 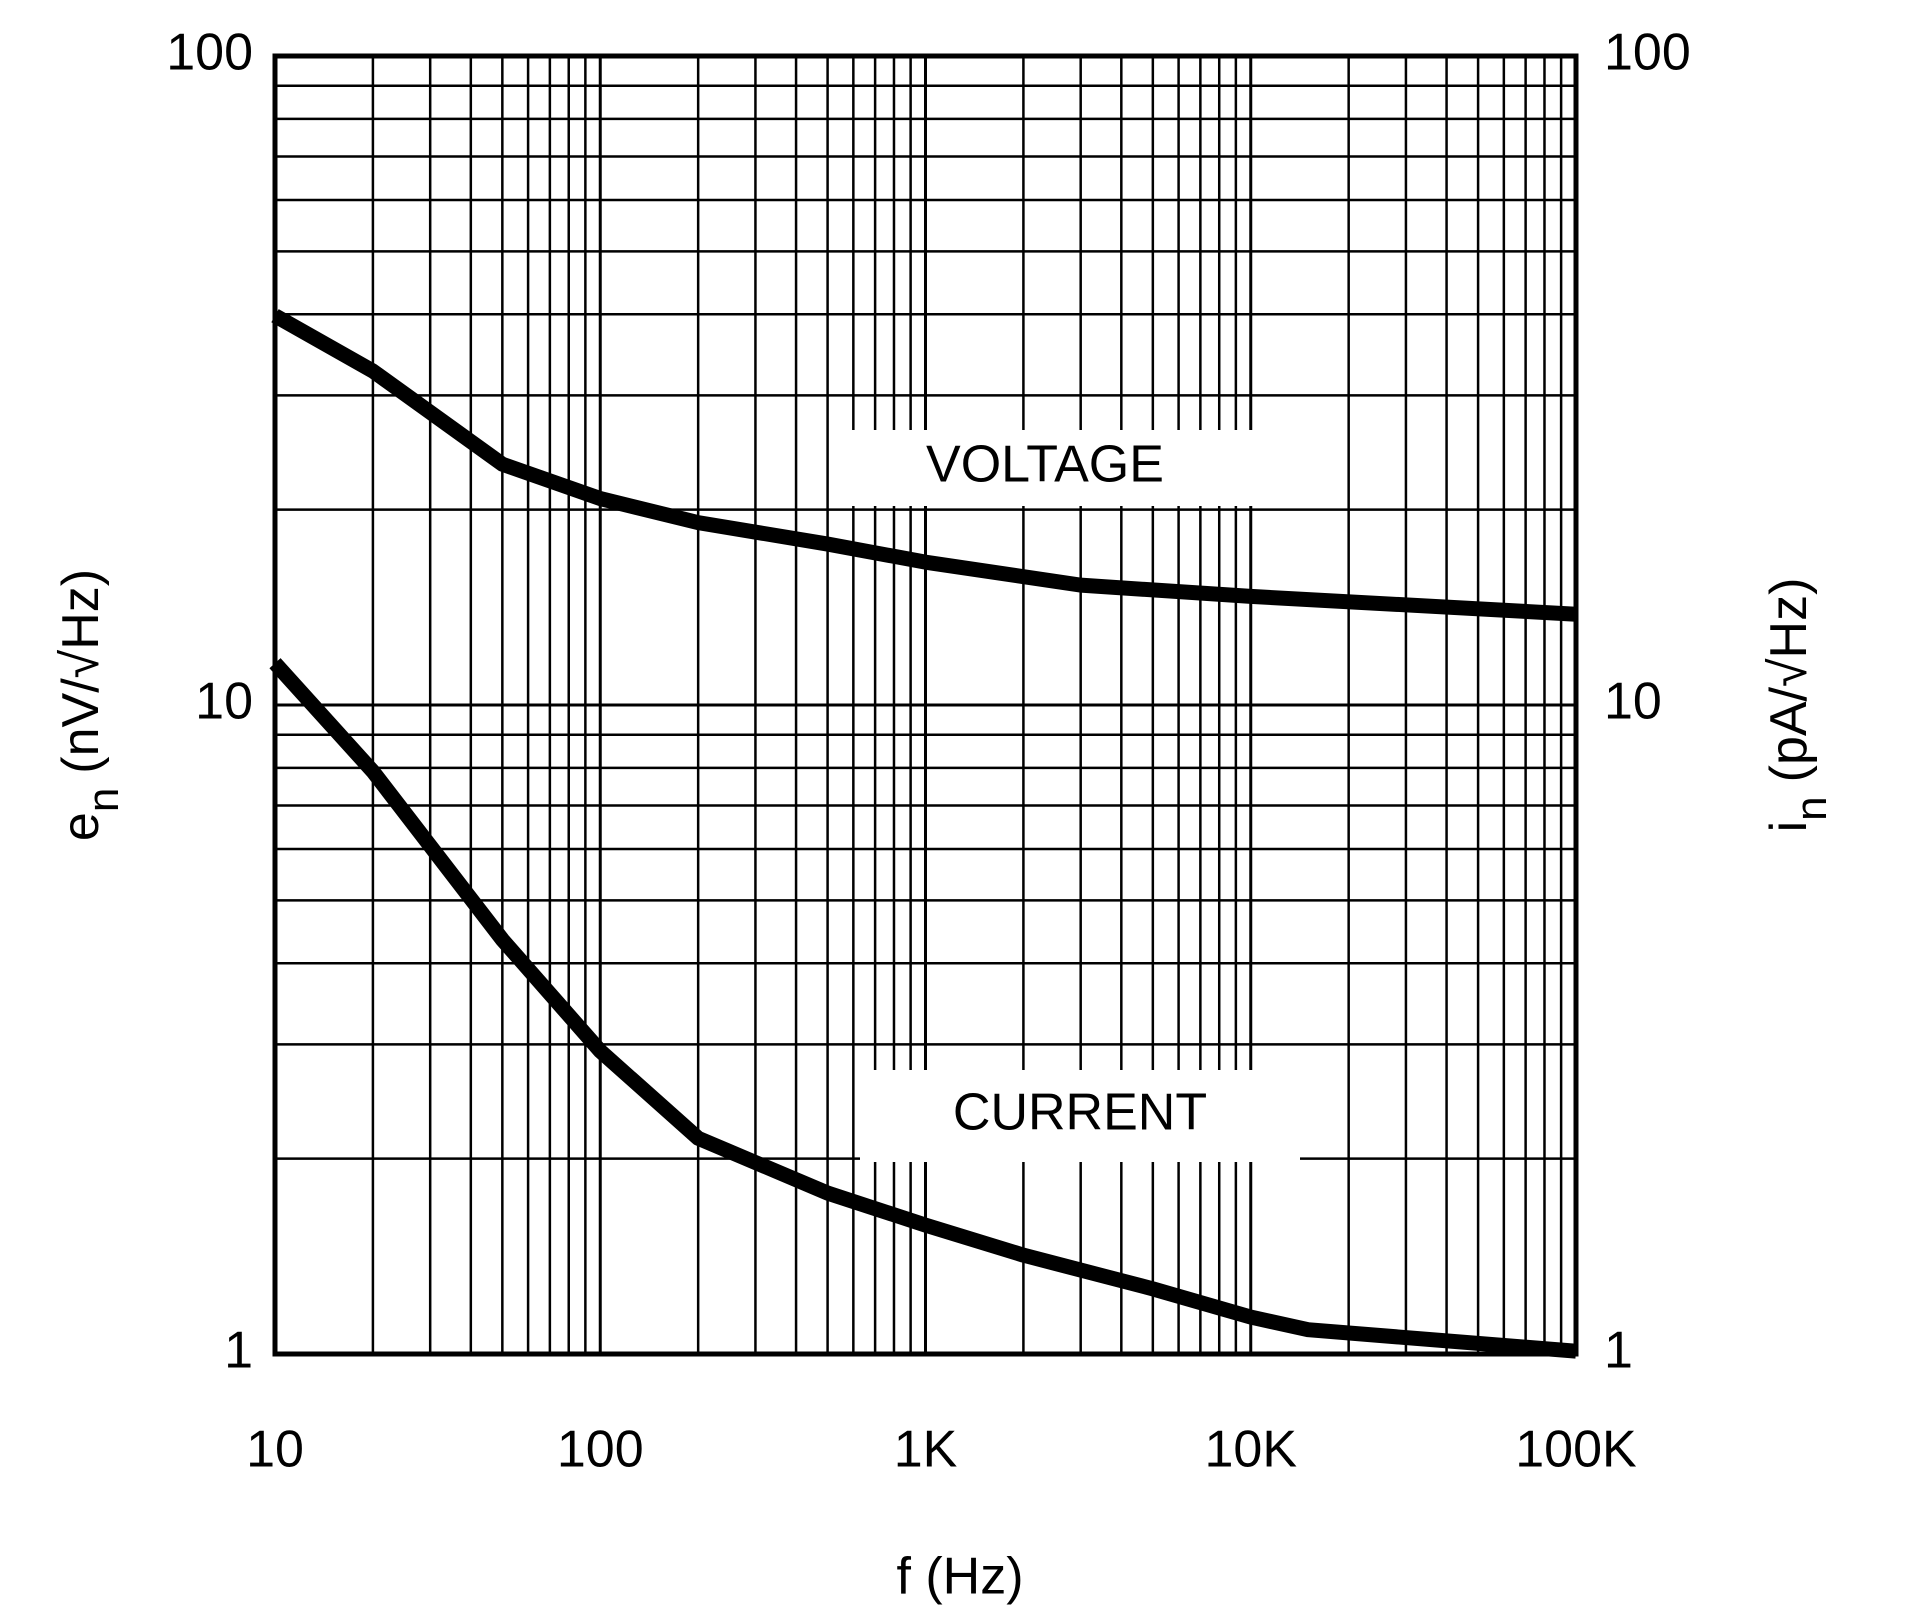 What do you see at coordinates (224, 702) in the screenshot?
I see `y-tick-label: 10` at bounding box center [224, 702].